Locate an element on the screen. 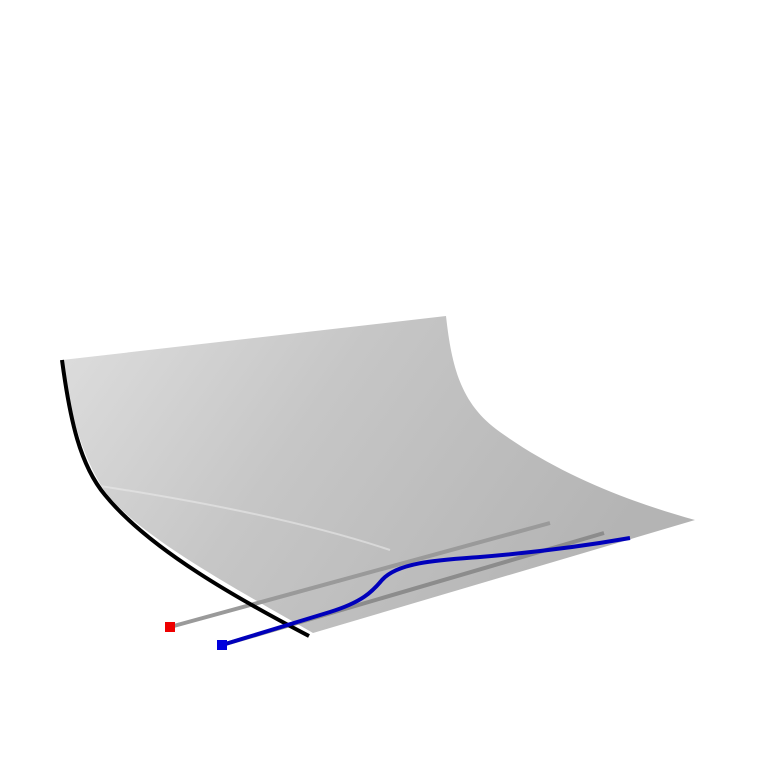 The image size is (780, 770). boundary-curve is located at coordinates (185, 498).